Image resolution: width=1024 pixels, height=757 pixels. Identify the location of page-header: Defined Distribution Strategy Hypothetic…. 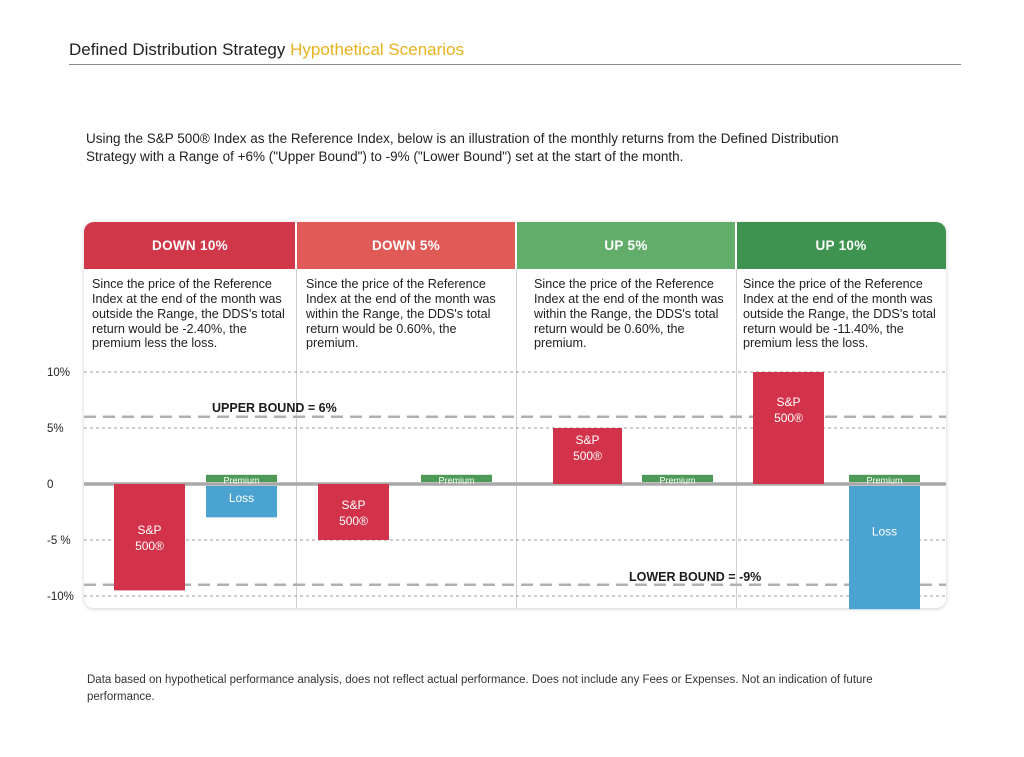
(515, 52).